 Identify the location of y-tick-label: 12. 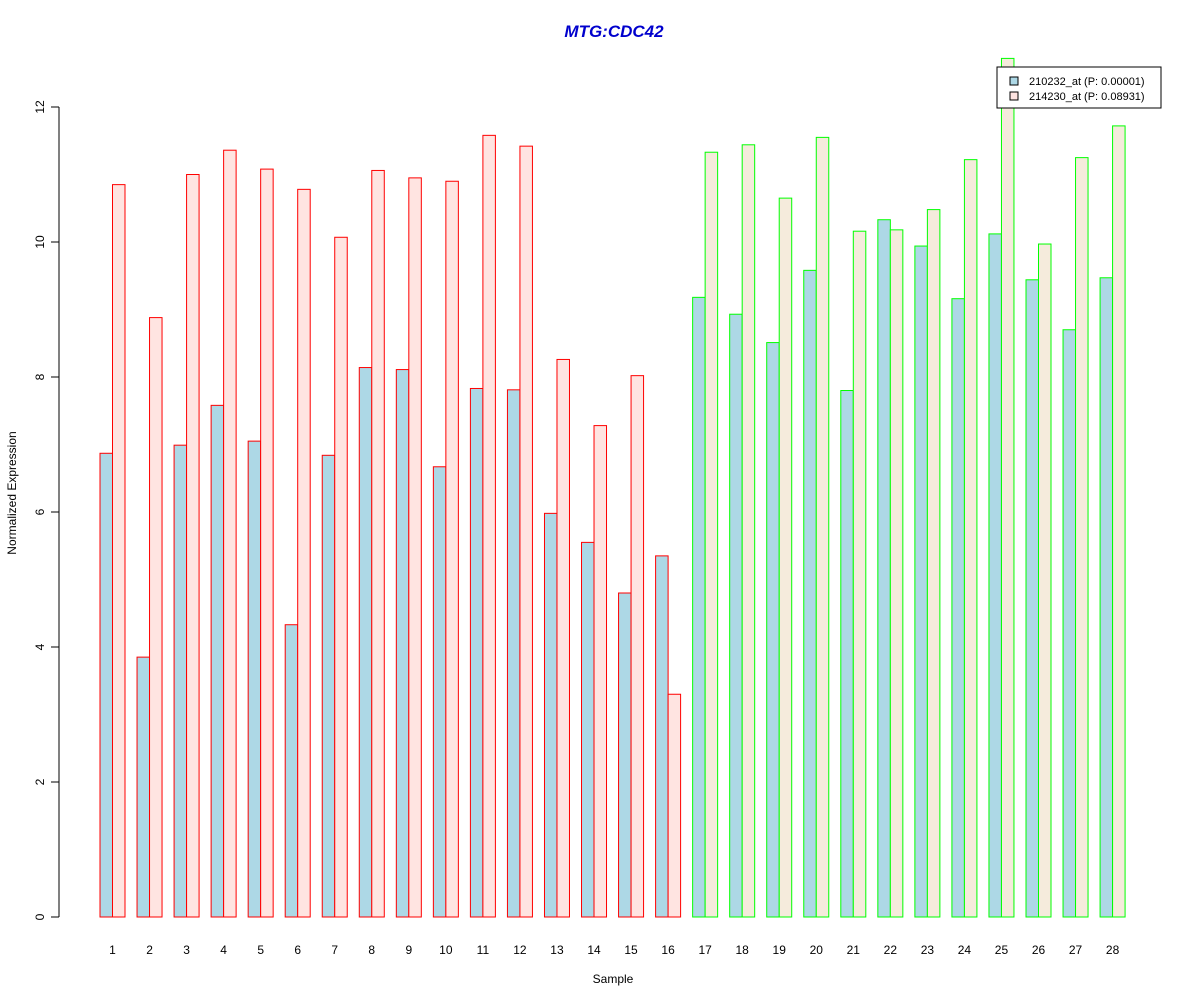
(40, 107).